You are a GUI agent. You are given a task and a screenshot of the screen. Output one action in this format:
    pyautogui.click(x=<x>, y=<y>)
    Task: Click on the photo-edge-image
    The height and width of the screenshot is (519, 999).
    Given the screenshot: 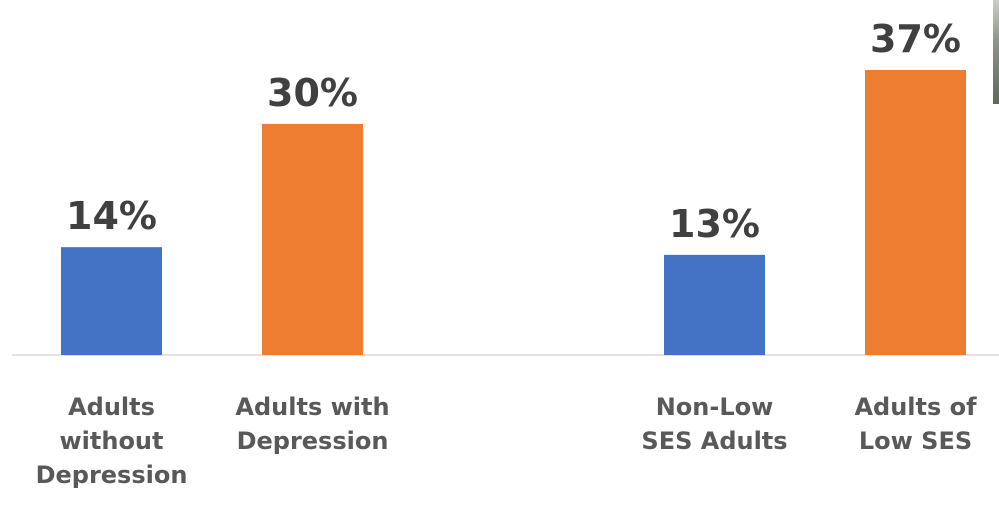 What is the action you would take?
    pyautogui.click(x=996, y=52)
    